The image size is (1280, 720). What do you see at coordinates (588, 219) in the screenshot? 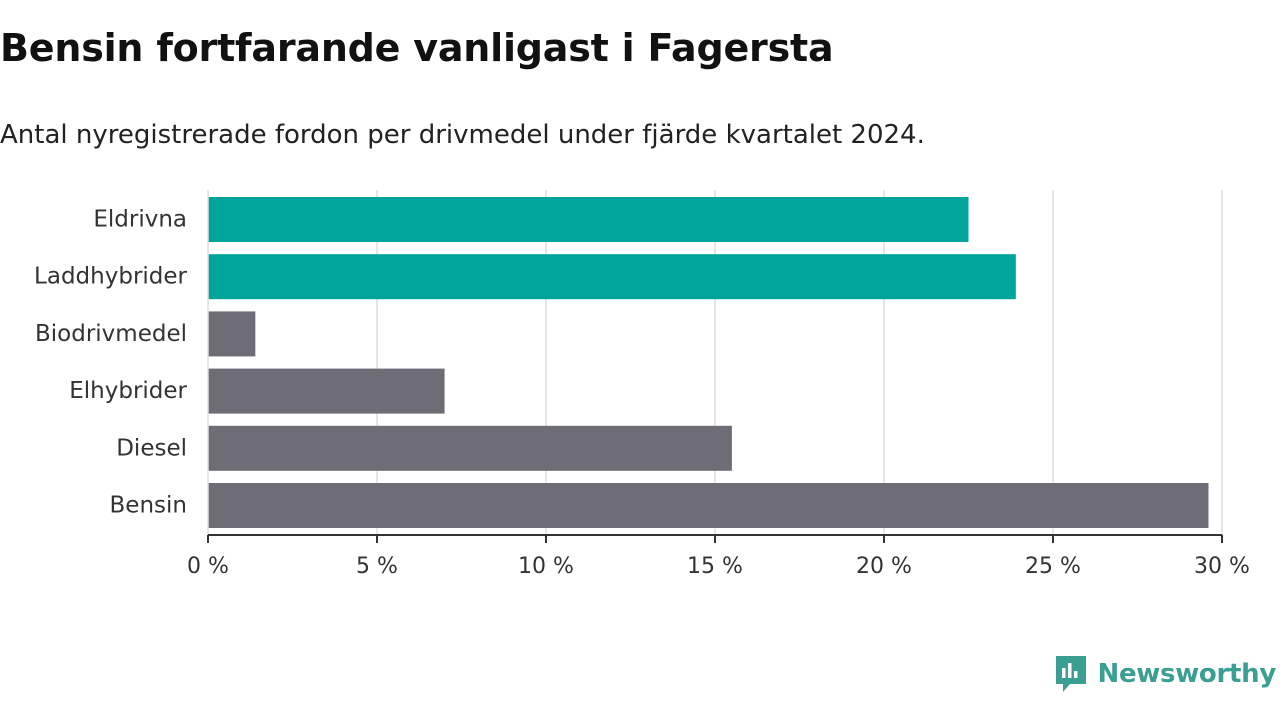
I see `bar-eldrivna` at bounding box center [588, 219].